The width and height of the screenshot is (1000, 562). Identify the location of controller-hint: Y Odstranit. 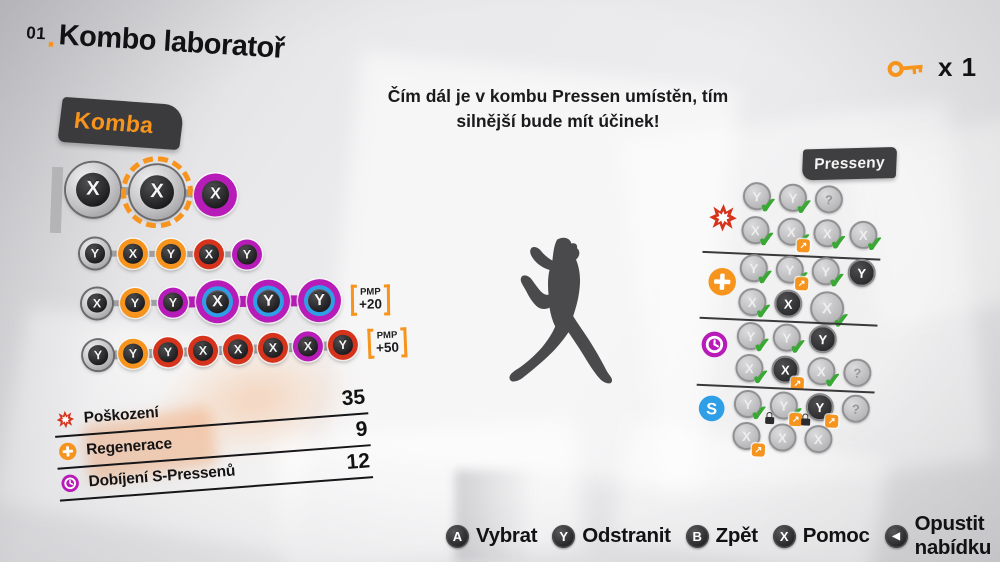
(611, 536).